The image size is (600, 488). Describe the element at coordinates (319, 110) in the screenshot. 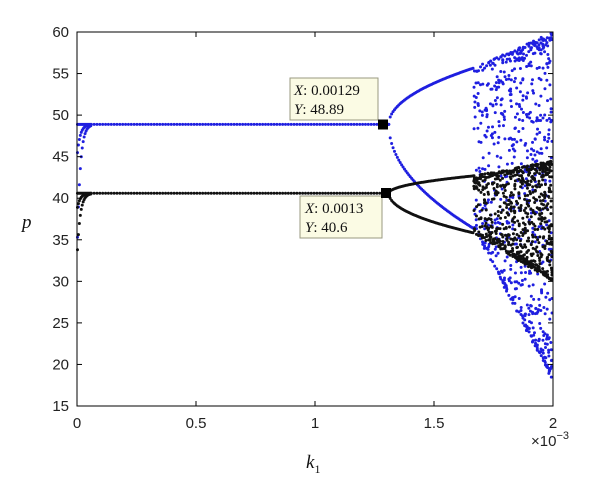

I see `datatip-blue-y: Y: 48.89` at that location.